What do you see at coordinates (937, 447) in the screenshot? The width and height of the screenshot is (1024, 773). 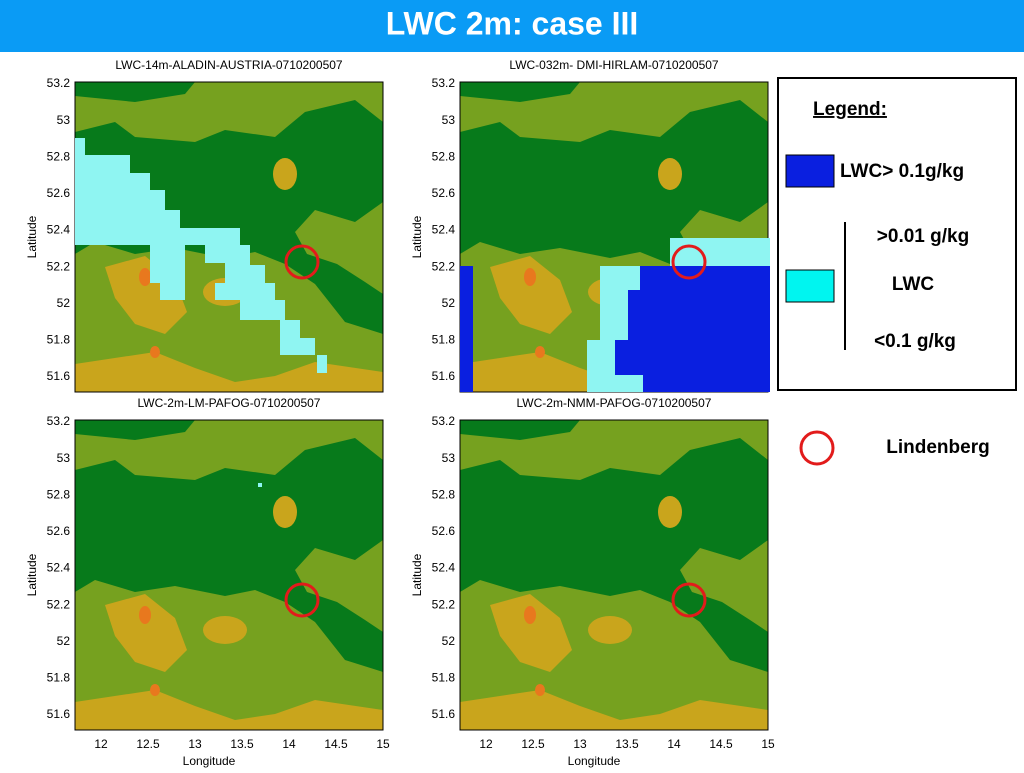 I see `legend-label: Lindenberg` at bounding box center [937, 447].